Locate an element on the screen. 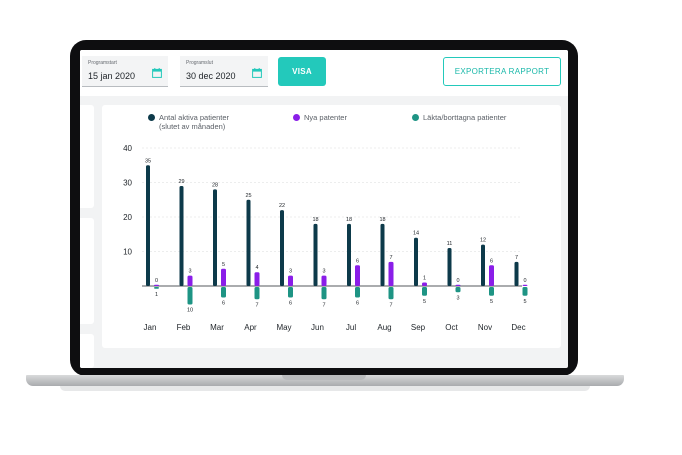 This screenshot has height=455, width=682. start-date-label: Programstart is located at coordinates (102, 63).